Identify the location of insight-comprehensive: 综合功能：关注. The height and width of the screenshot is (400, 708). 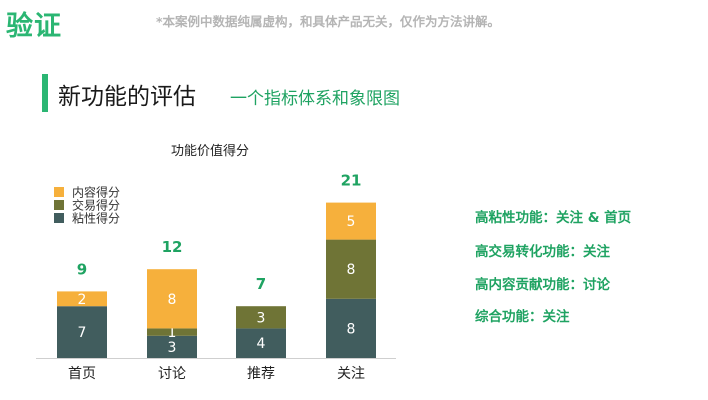
(522, 317).